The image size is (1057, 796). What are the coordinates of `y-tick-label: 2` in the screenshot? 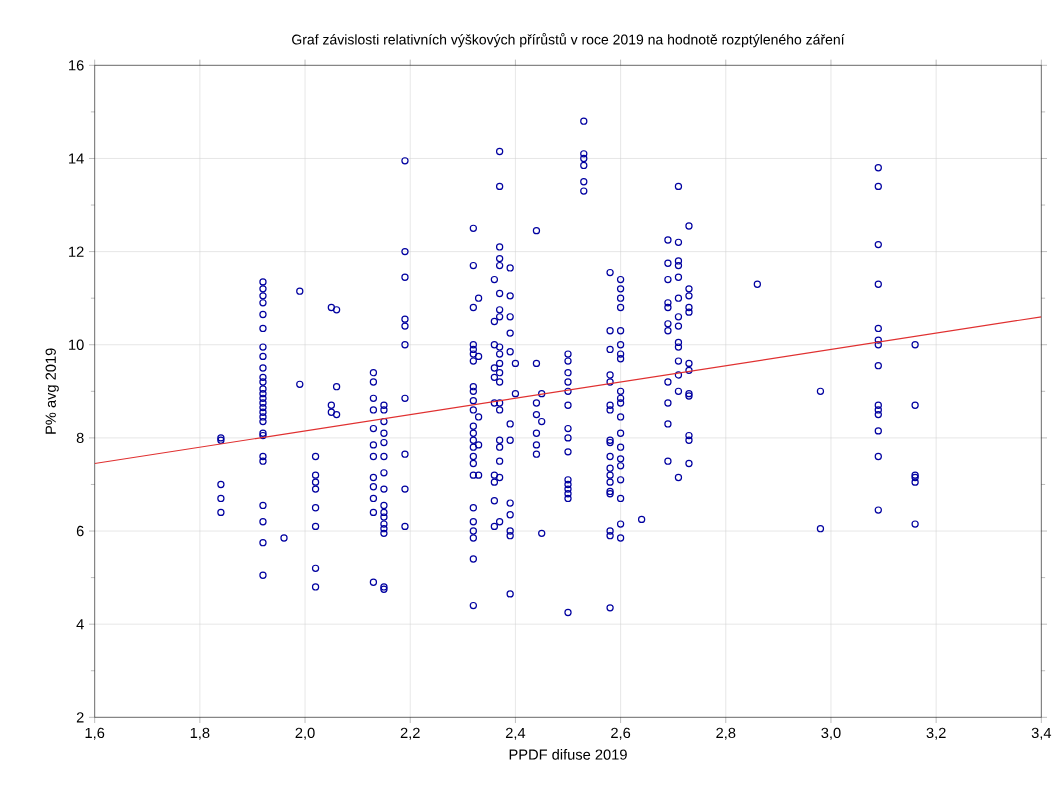 It's located at (80, 717).